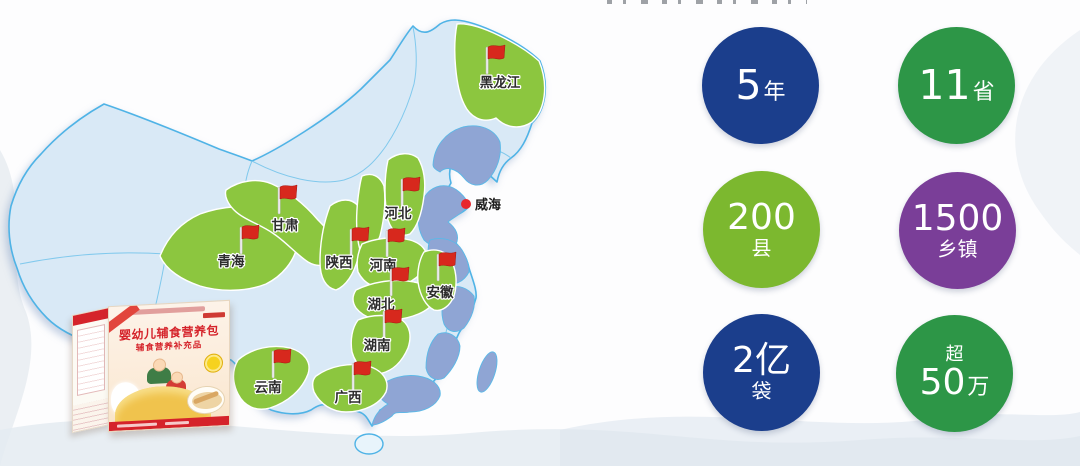 This screenshot has width=1080, height=466. I want to click on stat-circle-townships: 1500 乡镇, so click(957, 230).